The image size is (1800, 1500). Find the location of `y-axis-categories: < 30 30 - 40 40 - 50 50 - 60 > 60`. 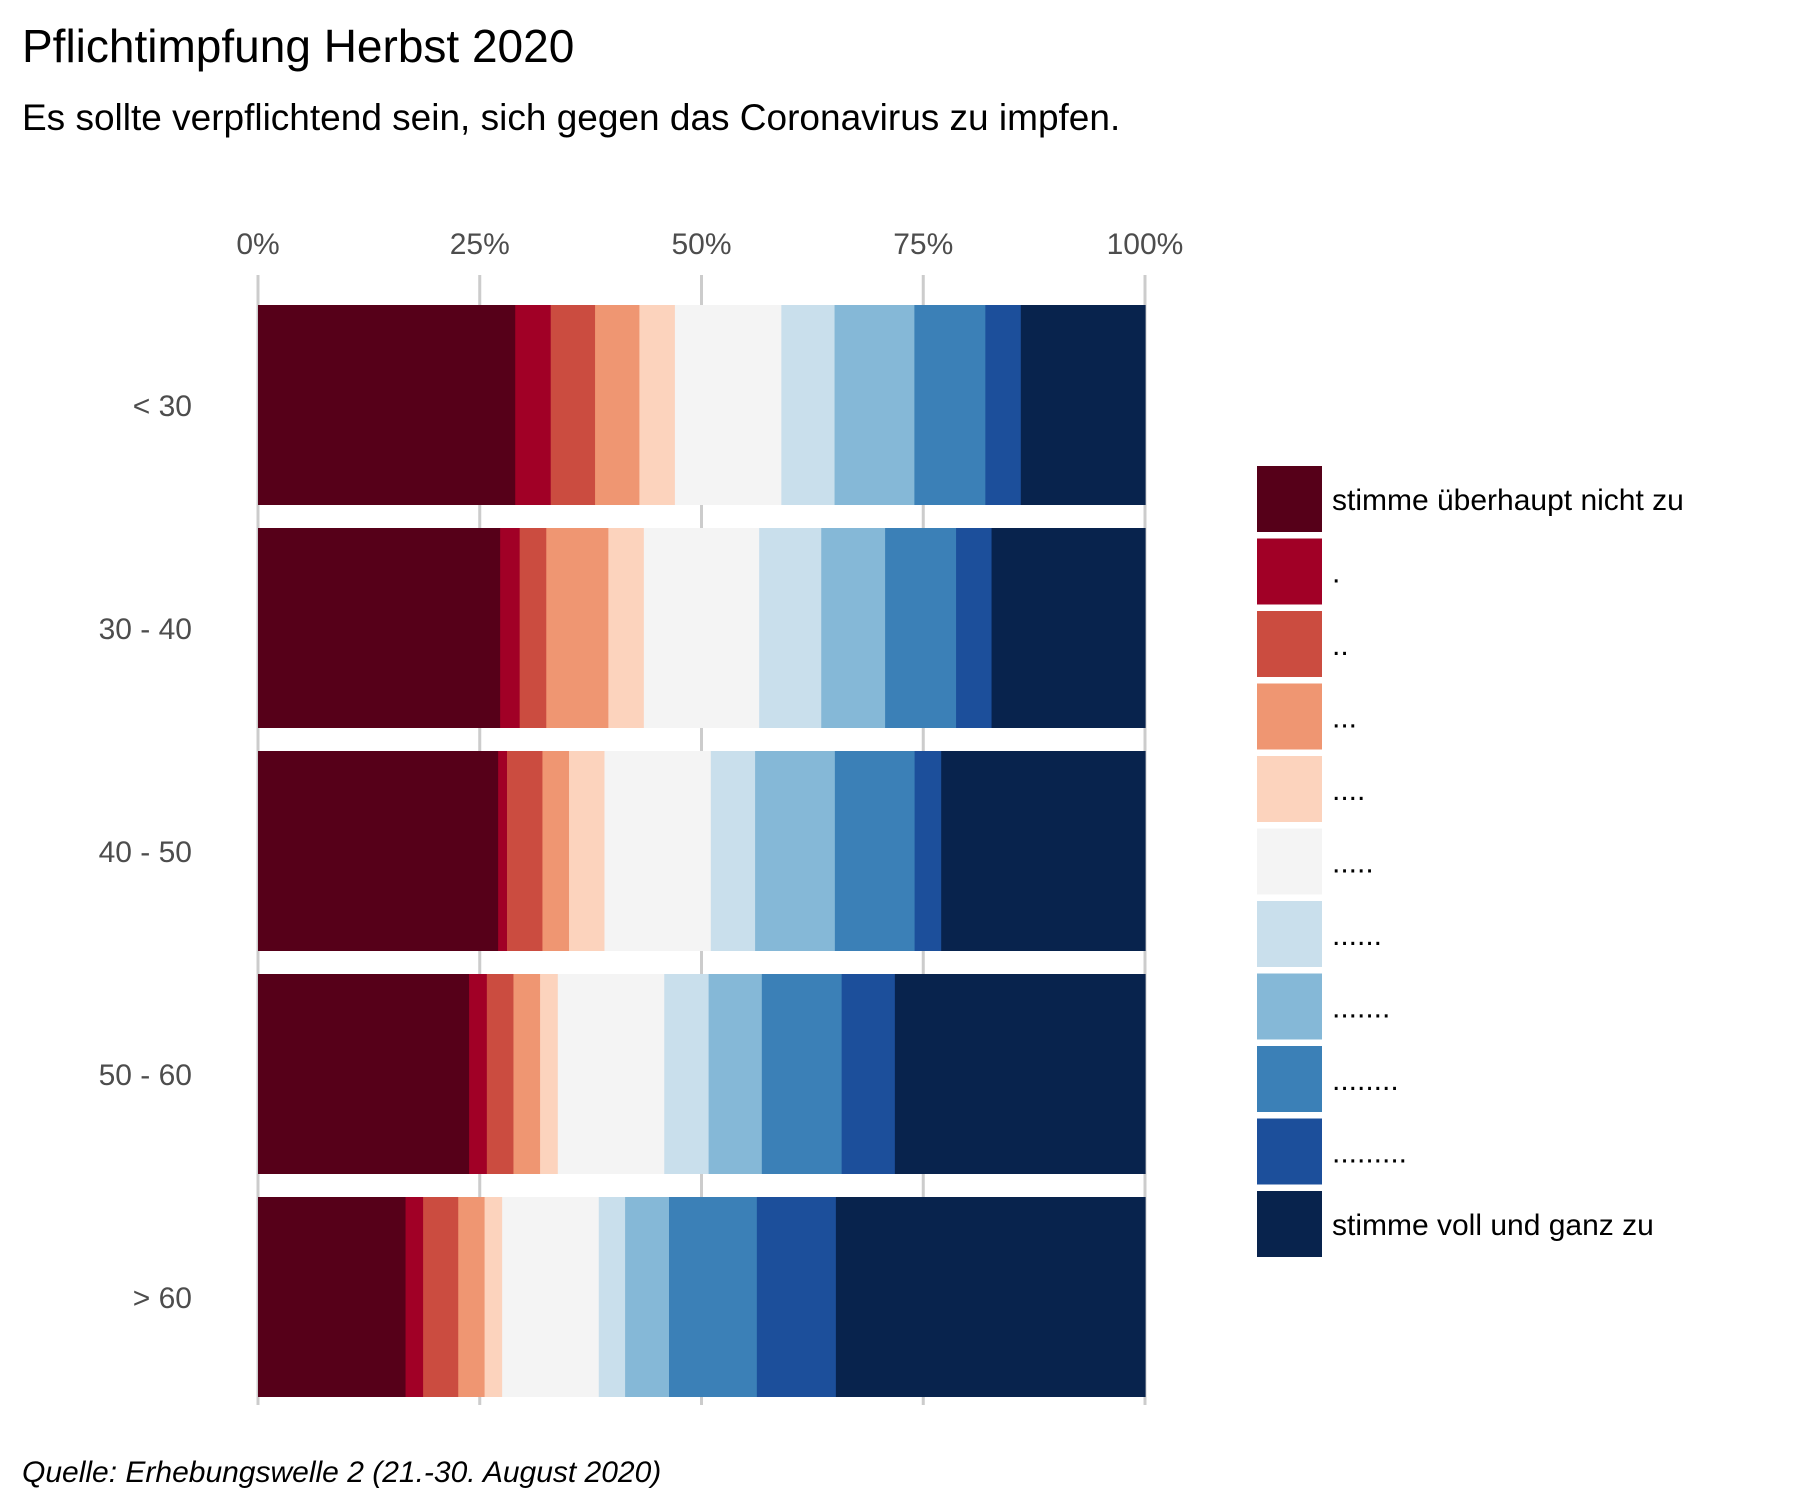

y-axis-categories: < 30 30 - 40 40 - 50 50 - 60 > 60 is located at coordinates (145, 852).